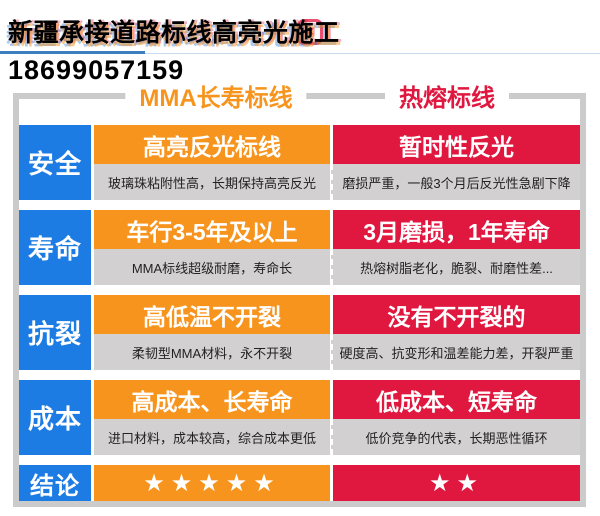  I want to click on phone-number: 18699057159, so click(96, 70).